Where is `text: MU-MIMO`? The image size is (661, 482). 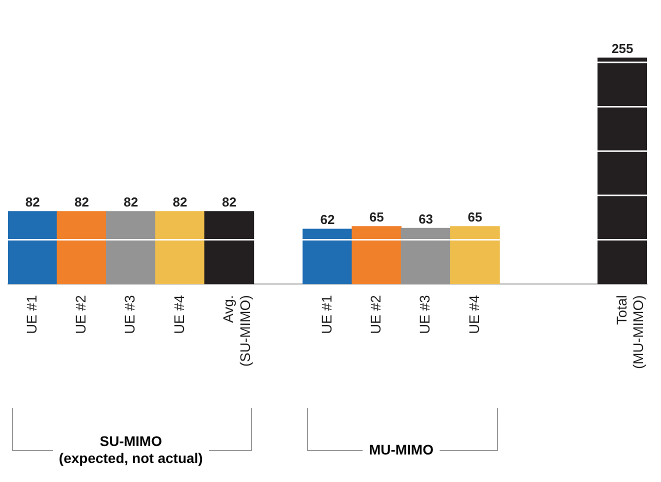 text: MU-MIMO is located at coordinates (401, 450).